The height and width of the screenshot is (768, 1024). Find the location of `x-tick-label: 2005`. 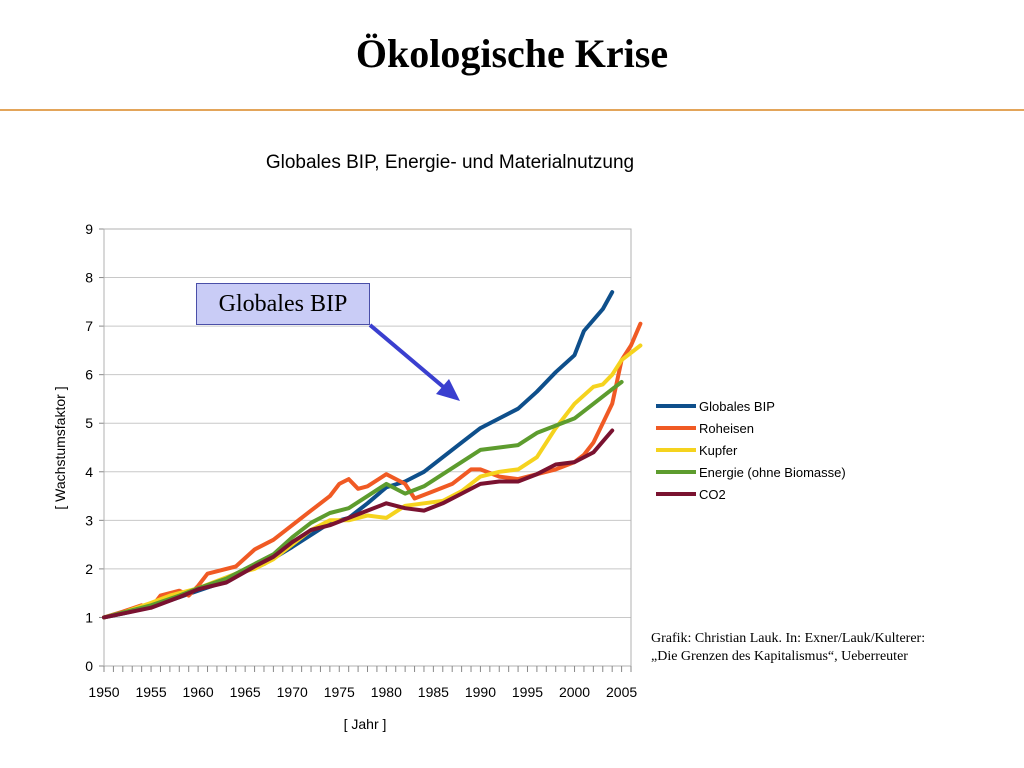

x-tick-label: 2005 is located at coordinates (621, 692).